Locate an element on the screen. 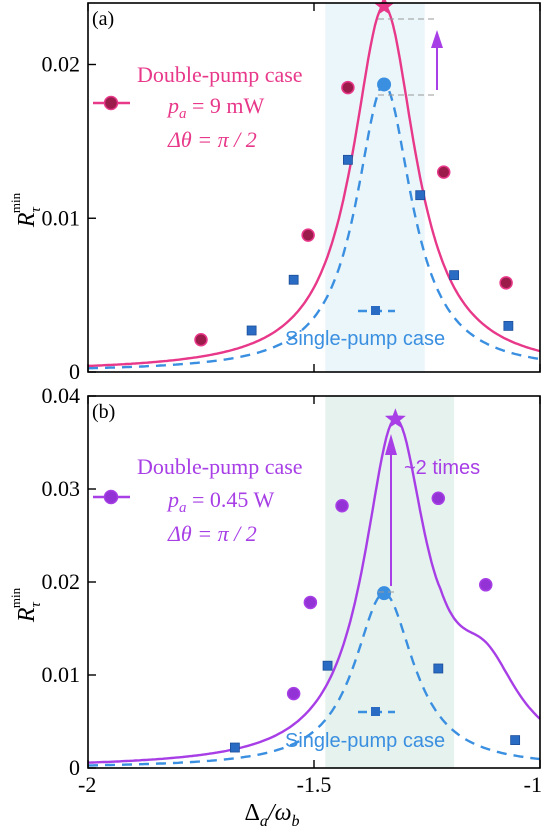 This screenshot has width=544, height=834. y-tick-label: 0.04 is located at coordinates (61, 395).